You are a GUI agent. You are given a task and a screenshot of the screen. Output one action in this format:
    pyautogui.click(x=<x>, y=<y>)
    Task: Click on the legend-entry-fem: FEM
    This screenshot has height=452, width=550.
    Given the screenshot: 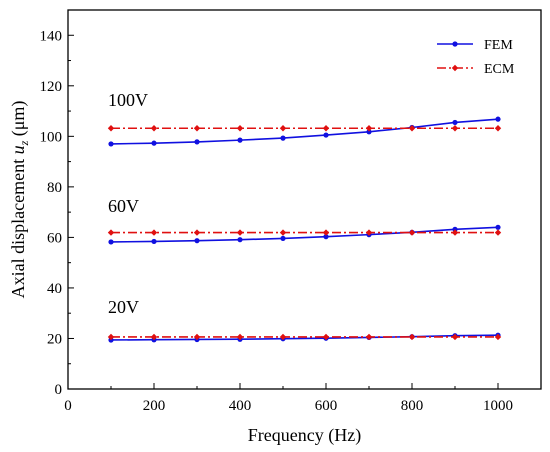 What is the action you would take?
    pyautogui.click(x=475, y=45)
    